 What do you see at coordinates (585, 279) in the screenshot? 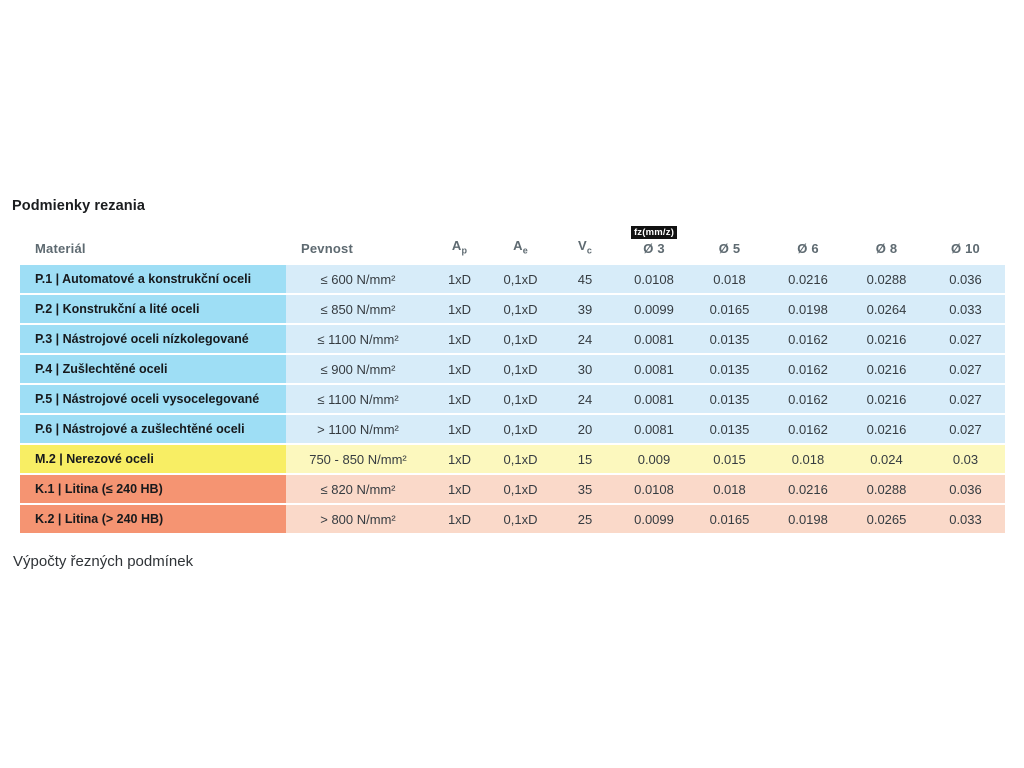
I see `vc-cell: 45` at bounding box center [585, 279].